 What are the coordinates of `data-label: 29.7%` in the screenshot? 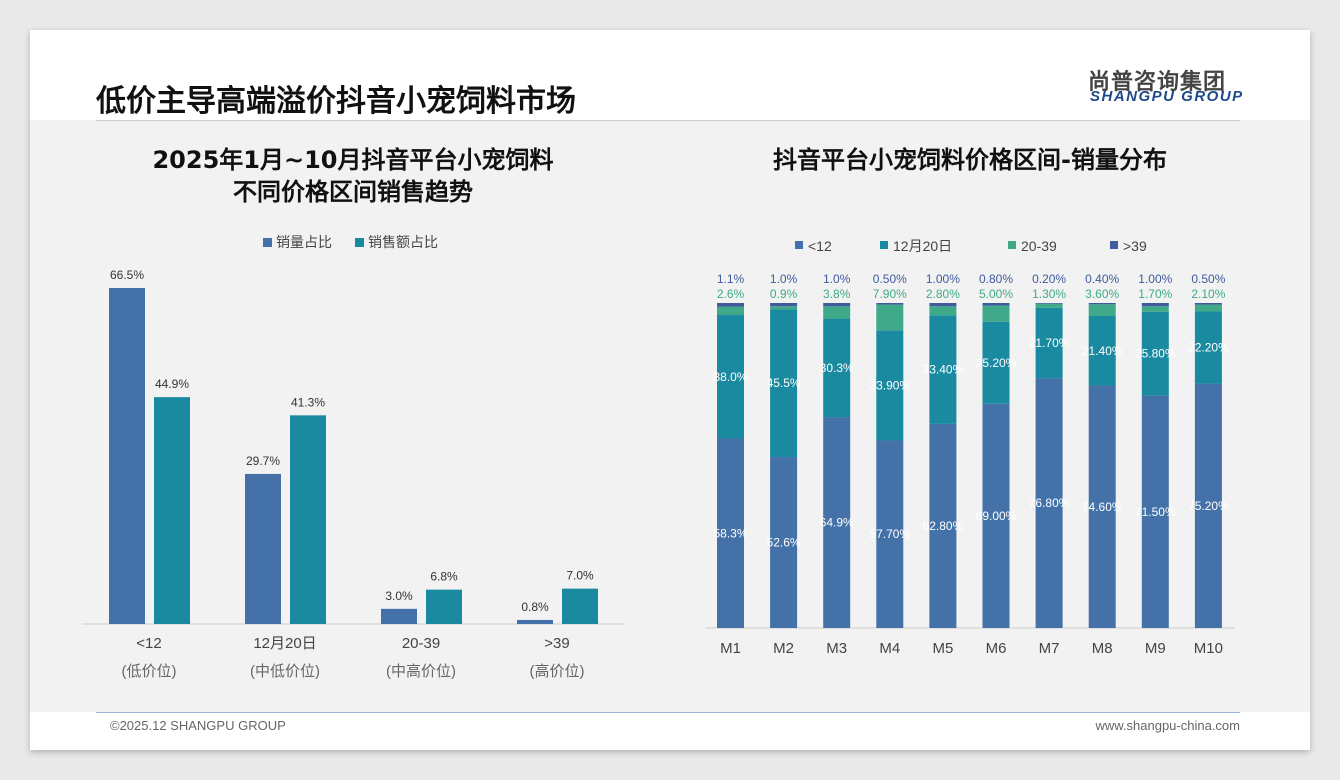 It's located at (263, 461).